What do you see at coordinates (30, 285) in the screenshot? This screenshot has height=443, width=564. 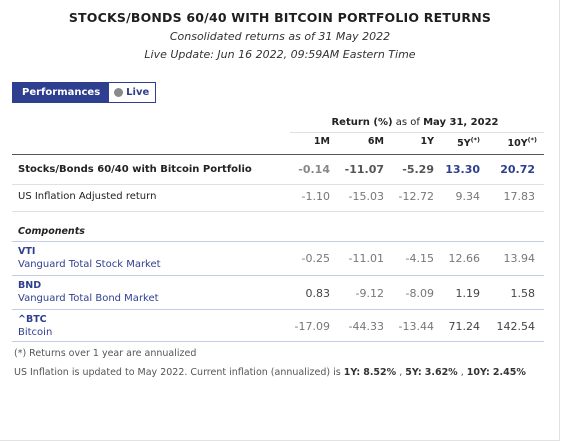 I see `component-ticker-bnd: BND` at bounding box center [30, 285].